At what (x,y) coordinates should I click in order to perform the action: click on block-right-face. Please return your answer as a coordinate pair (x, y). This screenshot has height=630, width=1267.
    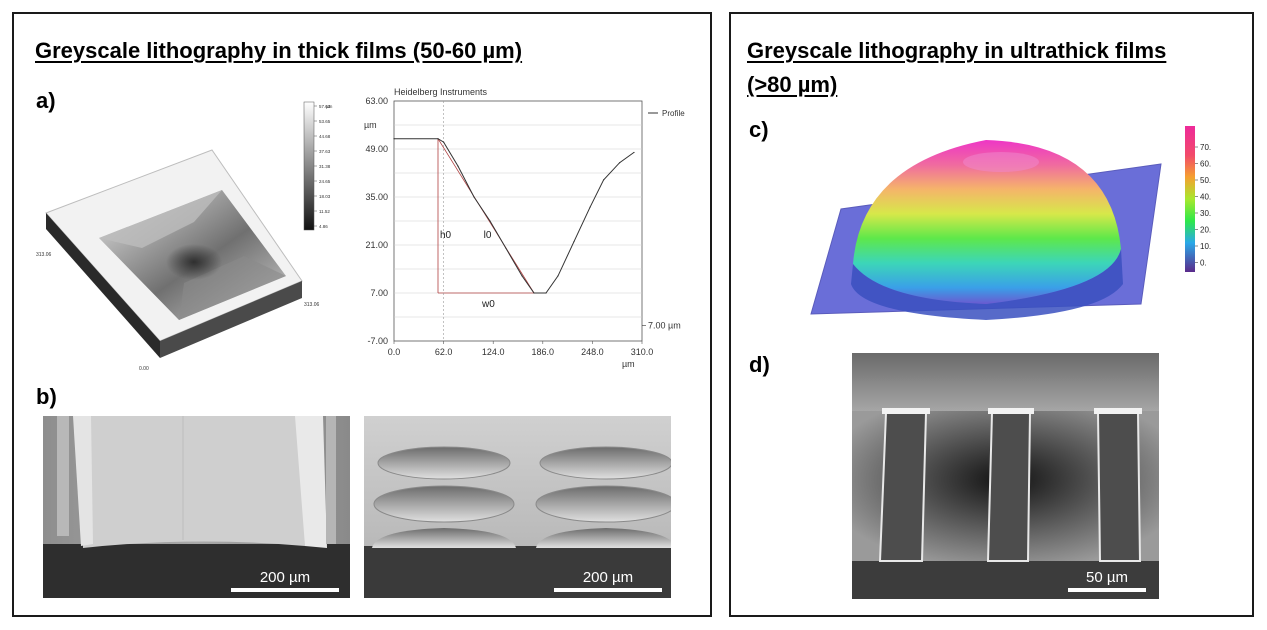
    Looking at the image, I should click on (231, 319).